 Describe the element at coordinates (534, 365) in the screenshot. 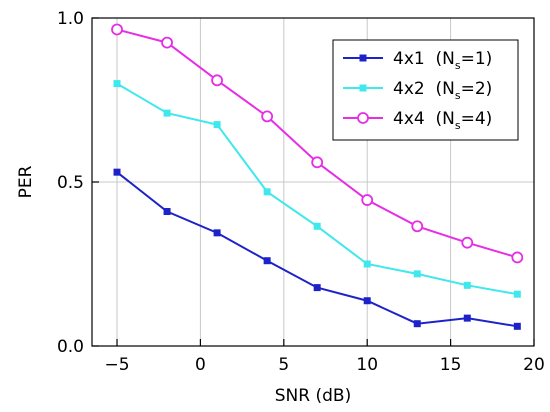

I see `x-tick-label: 20` at that location.